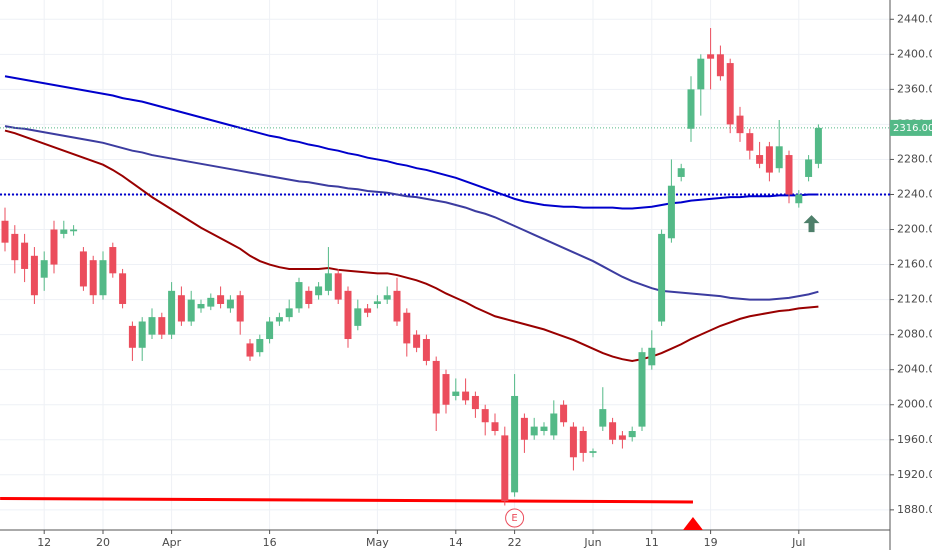 This screenshot has width=932, height=550. What do you see at coordinates (914, 369) in the screenshot?
I see `y-tick-label: 2040.00` at bounding box center [914, 369].